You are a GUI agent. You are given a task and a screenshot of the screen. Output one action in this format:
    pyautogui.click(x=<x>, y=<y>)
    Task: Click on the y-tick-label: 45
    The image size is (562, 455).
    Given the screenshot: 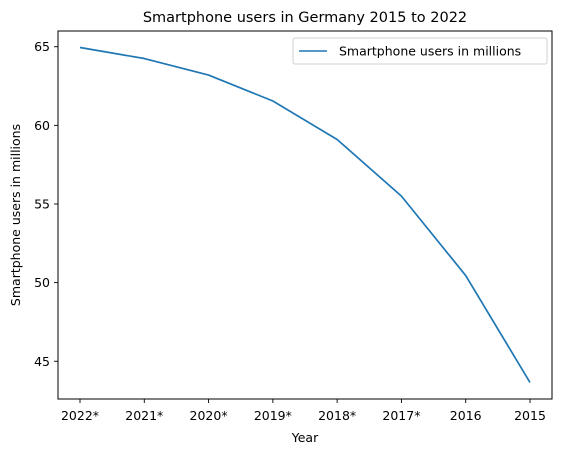 What is the action you would take?
    pyautogui.click(x=42, y=361)
    